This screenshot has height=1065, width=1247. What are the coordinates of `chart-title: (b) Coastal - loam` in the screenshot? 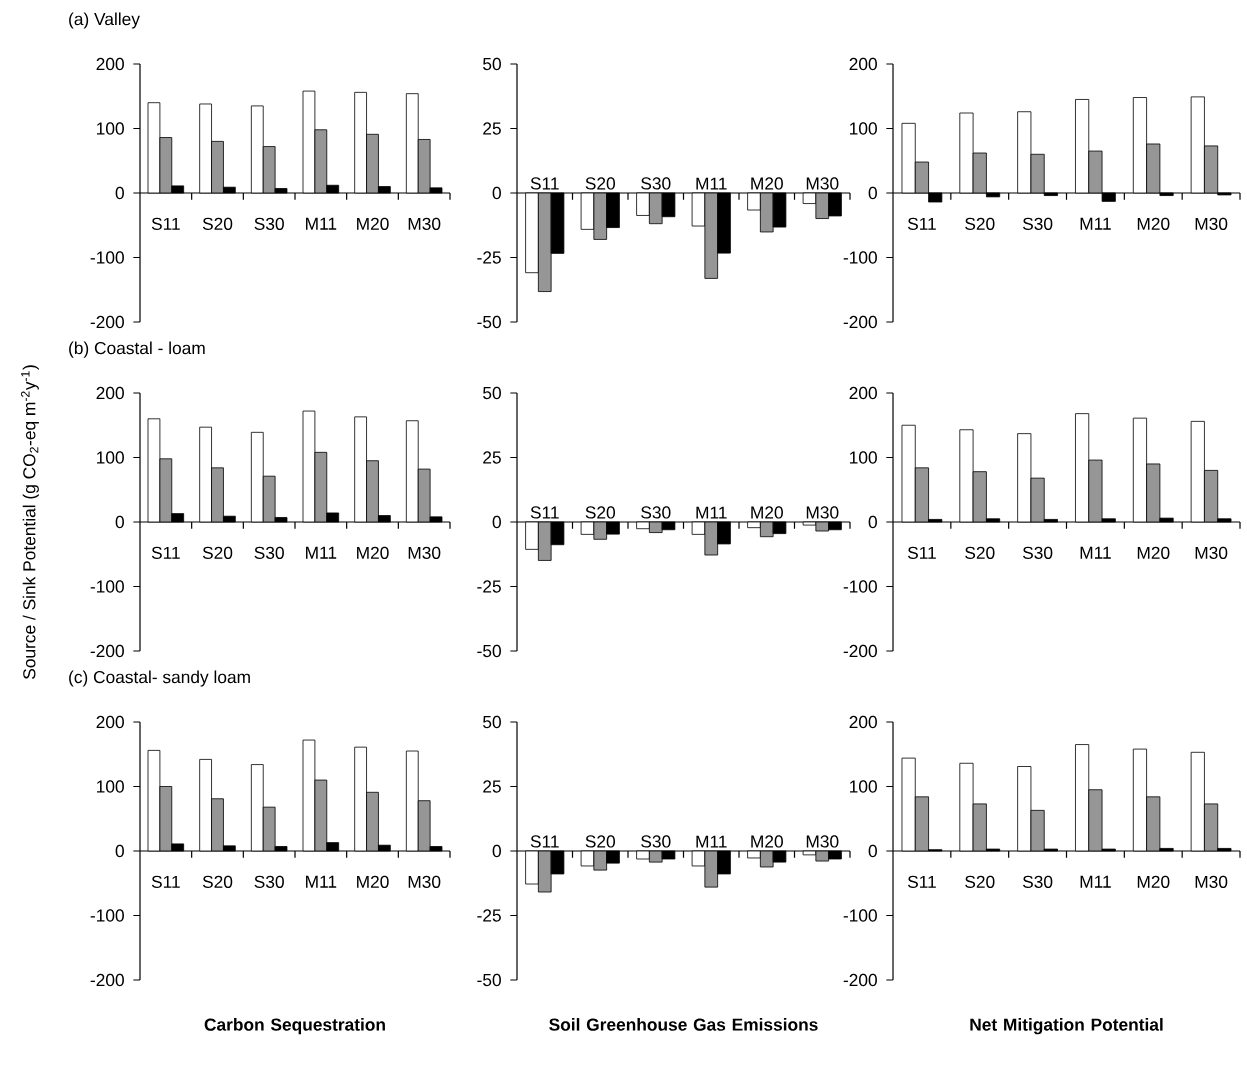 It's located at (137, 349).